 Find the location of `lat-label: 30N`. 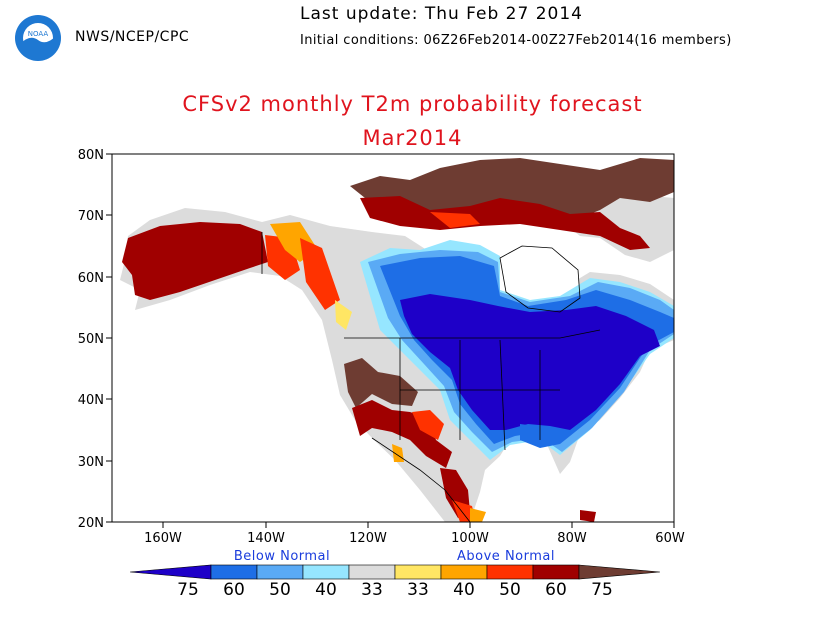

lat-label: 30N is located at coordinates (91, 462).